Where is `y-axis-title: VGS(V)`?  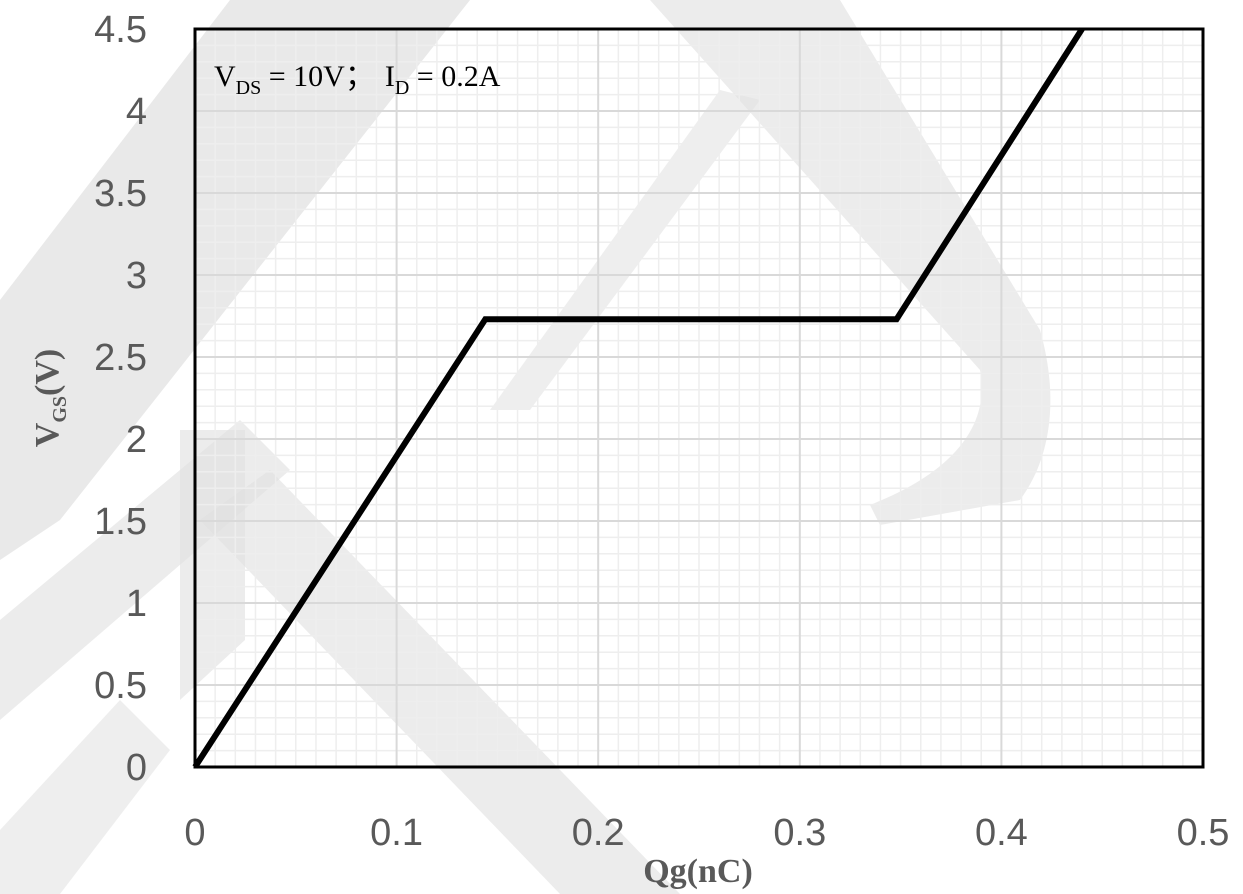 y-axis-title: VGS(V) is located at coordinates (50, 398).